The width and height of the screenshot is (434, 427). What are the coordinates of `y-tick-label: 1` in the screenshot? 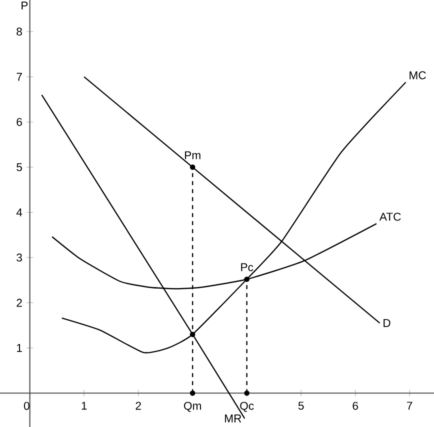 It's located at (19, 348).